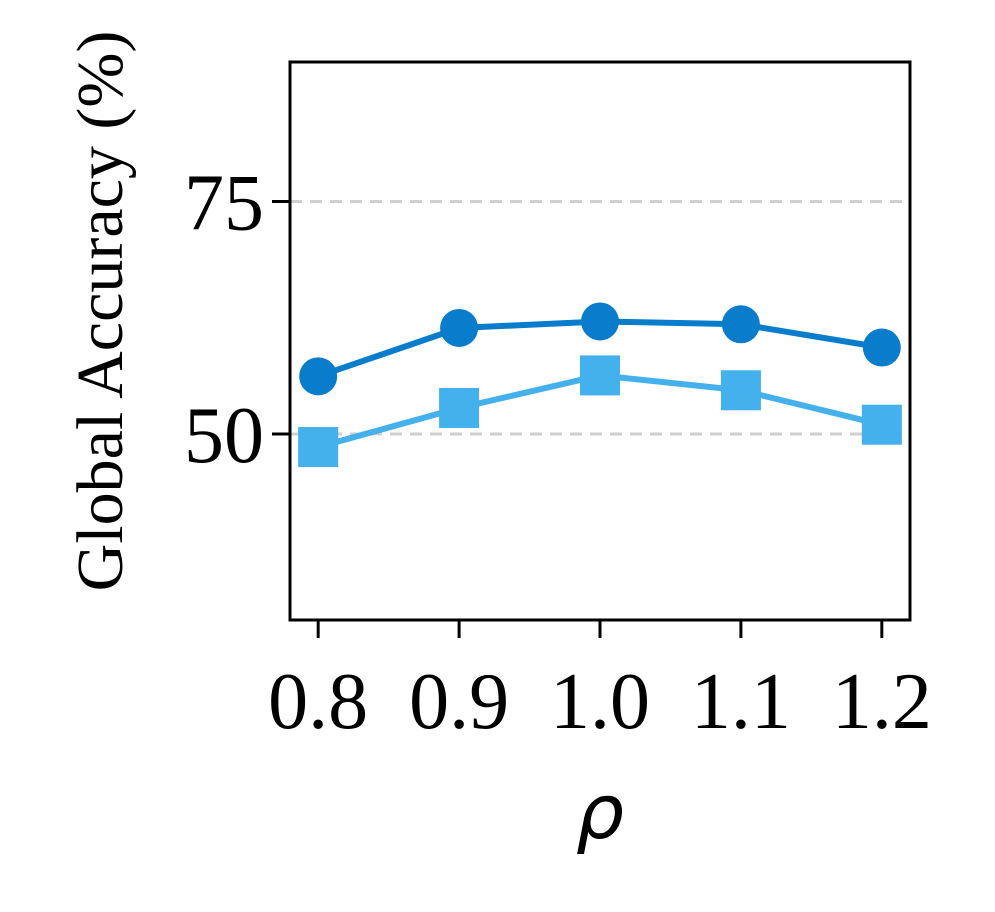 The image size is (995, 912). I want to click on series-layer, so click(600, 385).